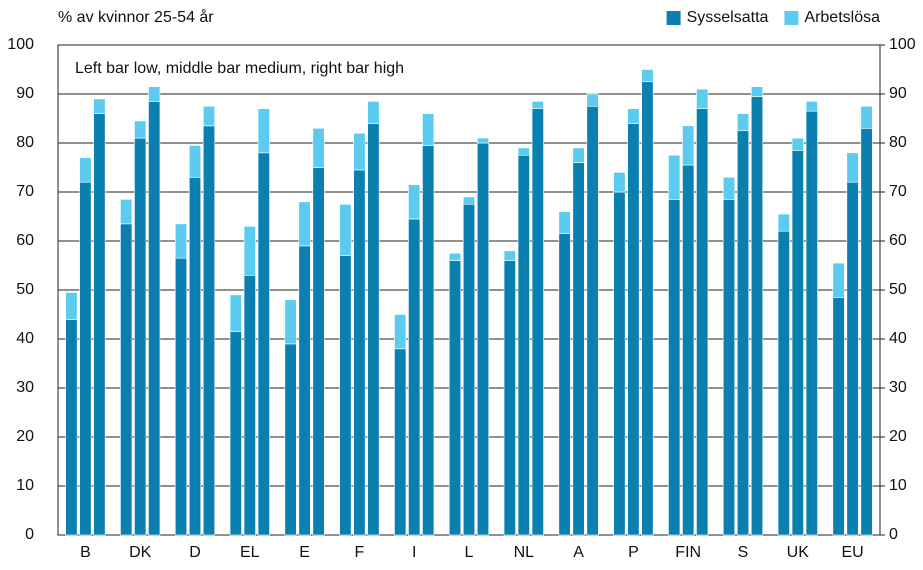 This screenshot has height=570, width=923. Describe the element at coordinates (633, 552) in the screenshot. I see `x-tick-label: P` at that location.